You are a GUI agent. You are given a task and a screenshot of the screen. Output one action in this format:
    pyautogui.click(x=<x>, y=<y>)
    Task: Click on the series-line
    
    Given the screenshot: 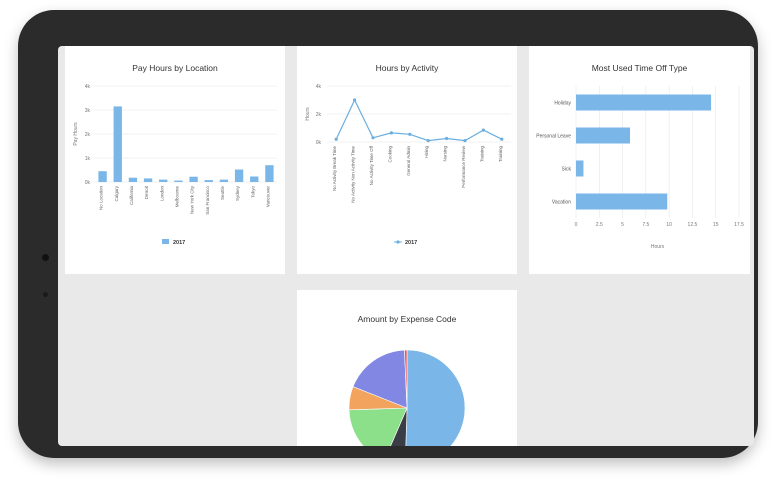 What is the action you would take?
    pyautogui.click(x=419, y=120)
    